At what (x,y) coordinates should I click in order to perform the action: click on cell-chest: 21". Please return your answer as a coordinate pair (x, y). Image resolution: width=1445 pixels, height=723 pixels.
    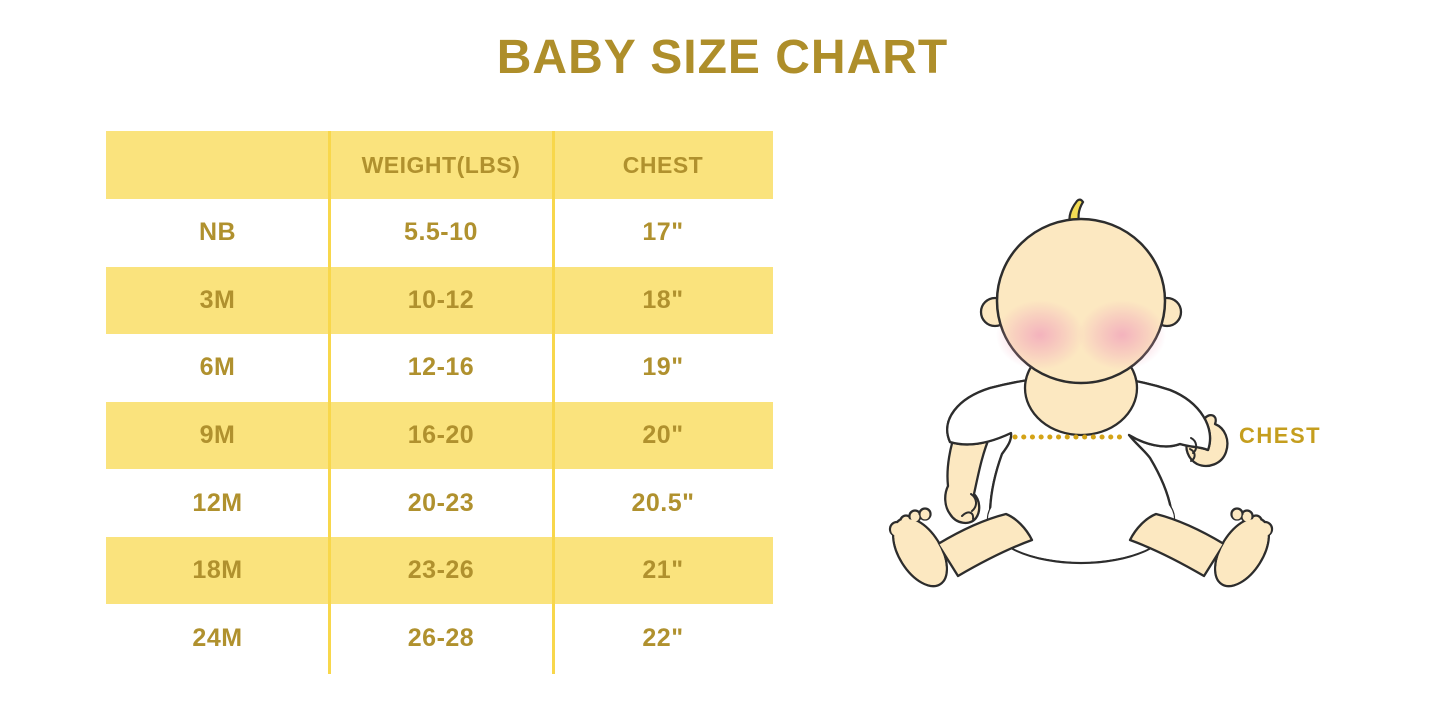
    Looking at the image, I should click on (663, 570).